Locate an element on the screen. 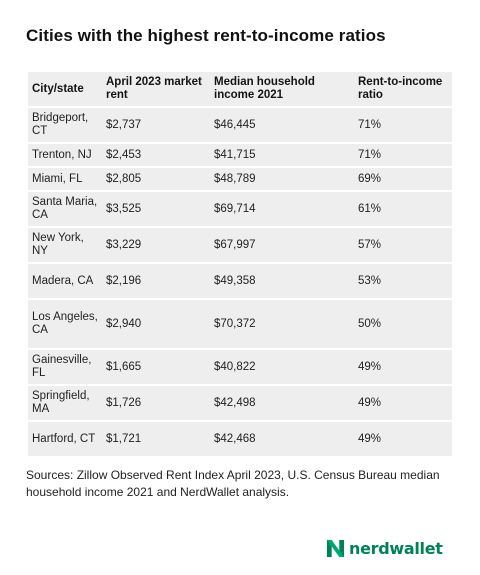 Image resolution: width=480 pixels, height=575 pixels. cell-income: $69,714 is located at coordinates (282, 209).